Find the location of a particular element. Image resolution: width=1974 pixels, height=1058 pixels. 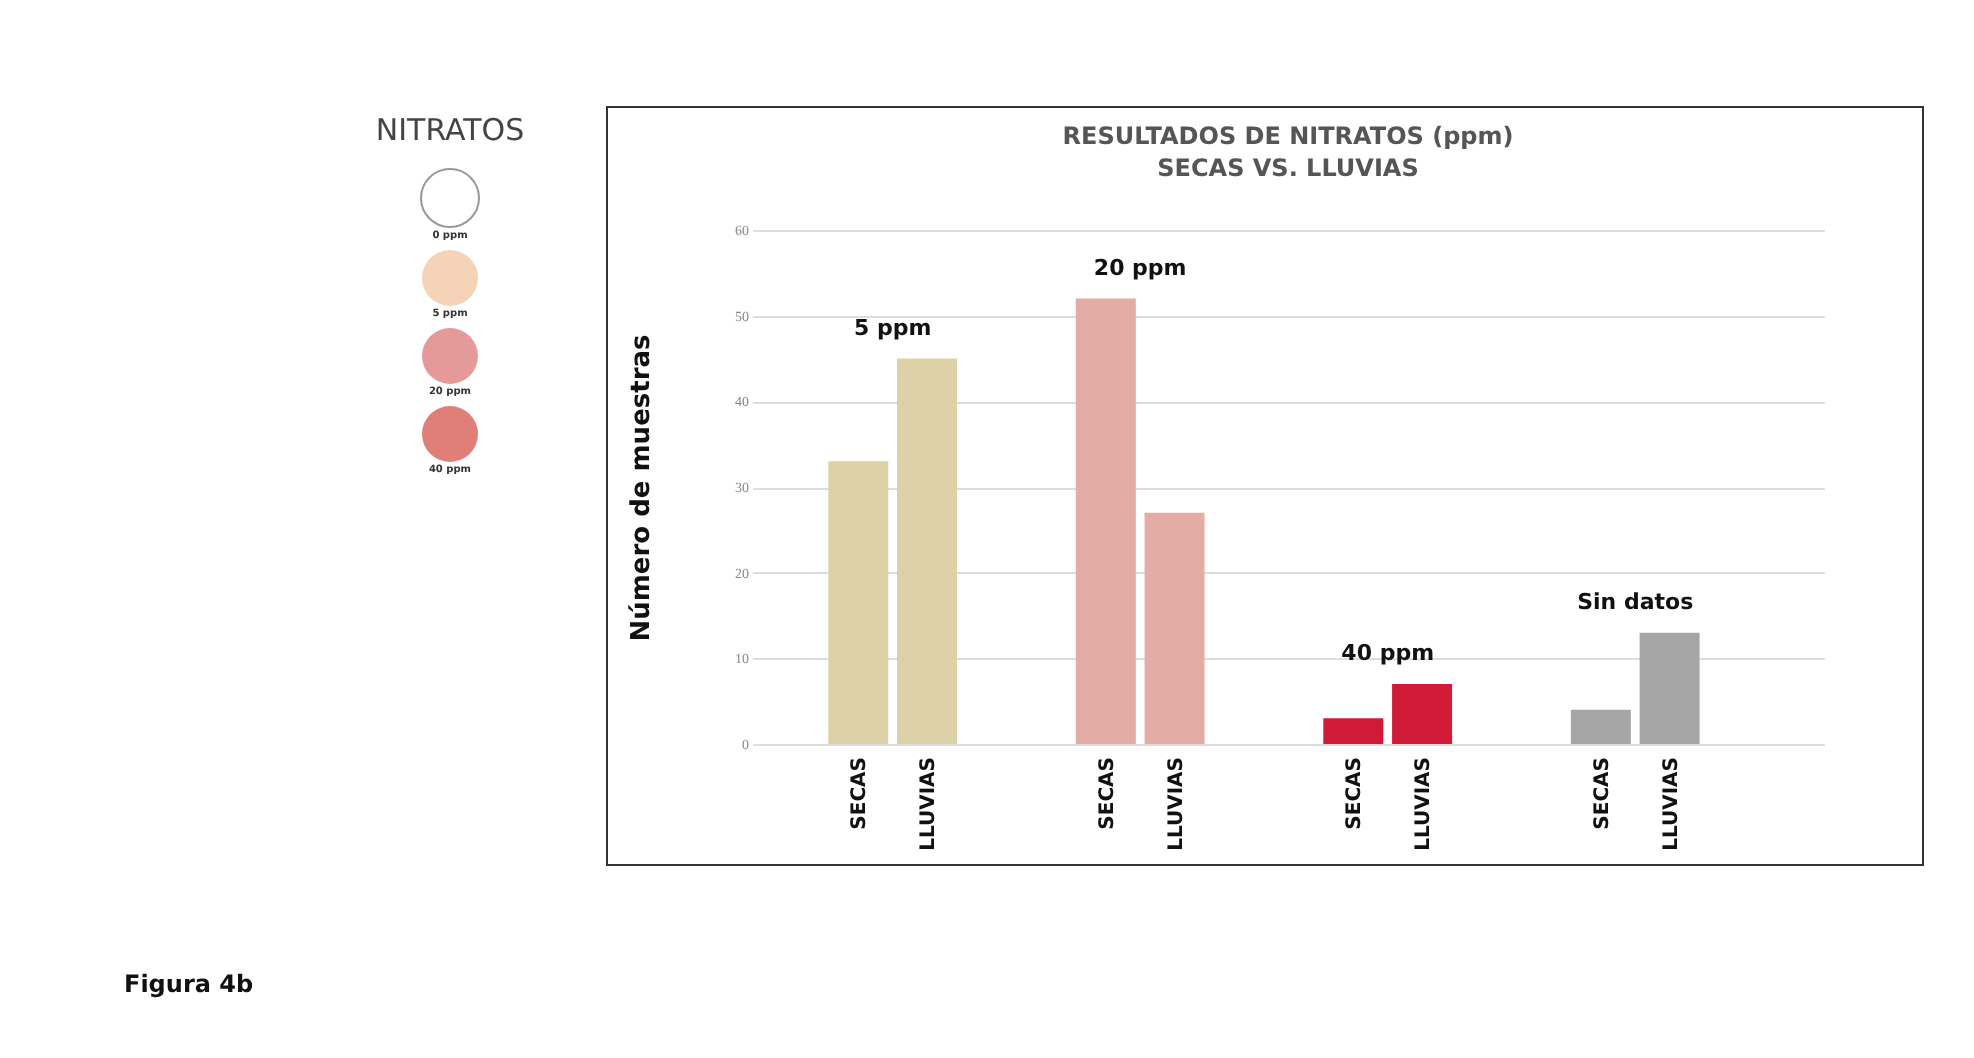

annotation: 20 ppm is located at coordinates (1140, 267).